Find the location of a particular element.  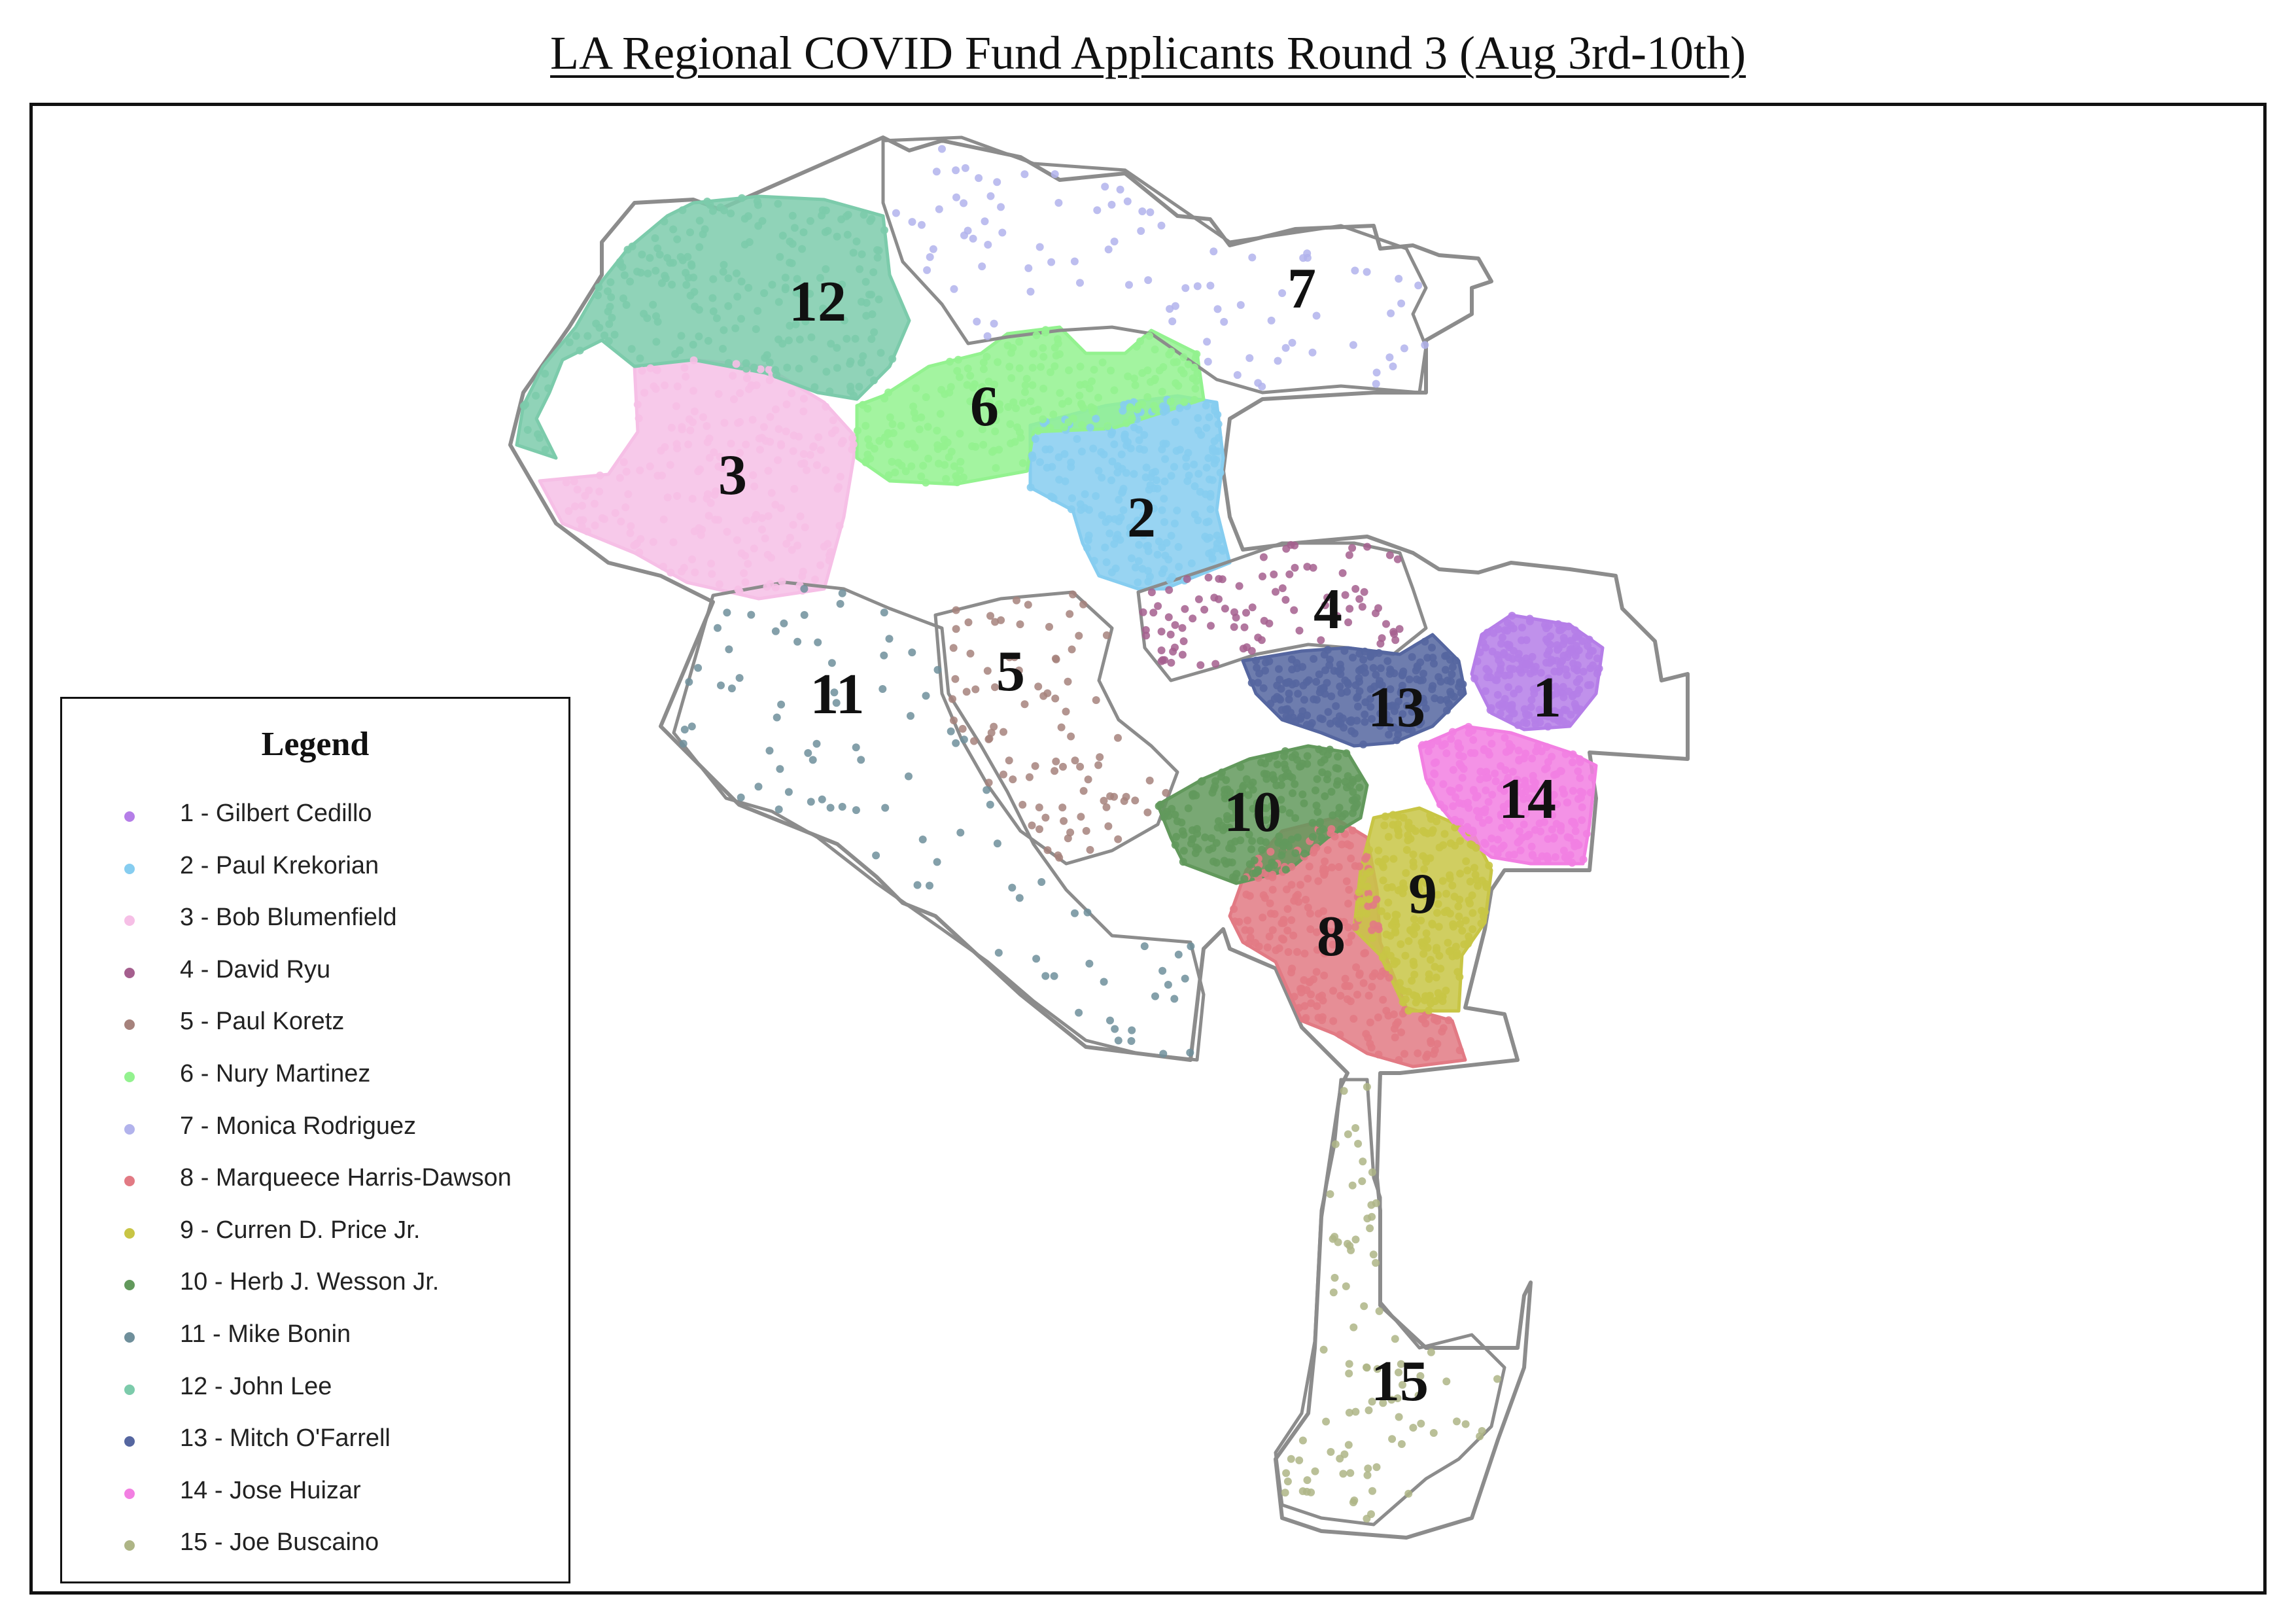

district-label-2: 2 is located at coordinates (1141, 518).